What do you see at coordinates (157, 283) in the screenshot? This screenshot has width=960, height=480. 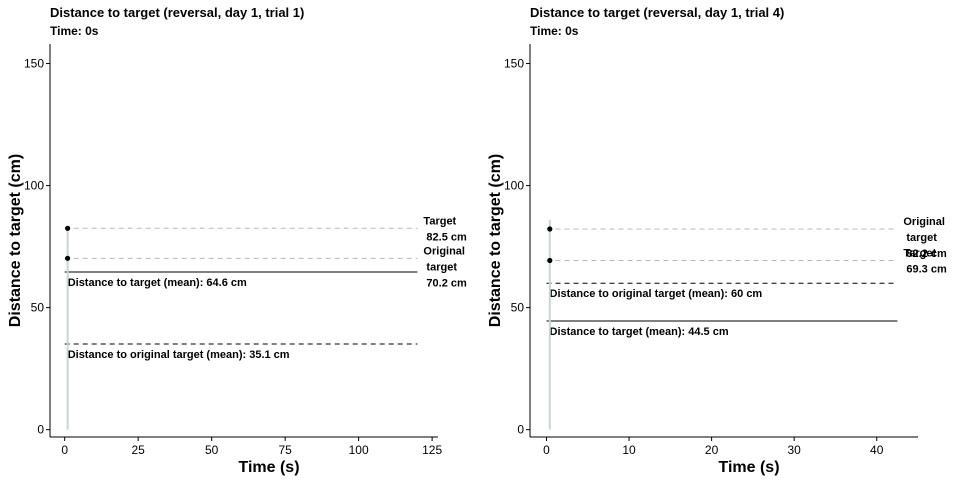 I see `mean-distance-to-target-label: Distance to target (mean): 64.6 cm` at bounding box center [157, 283].